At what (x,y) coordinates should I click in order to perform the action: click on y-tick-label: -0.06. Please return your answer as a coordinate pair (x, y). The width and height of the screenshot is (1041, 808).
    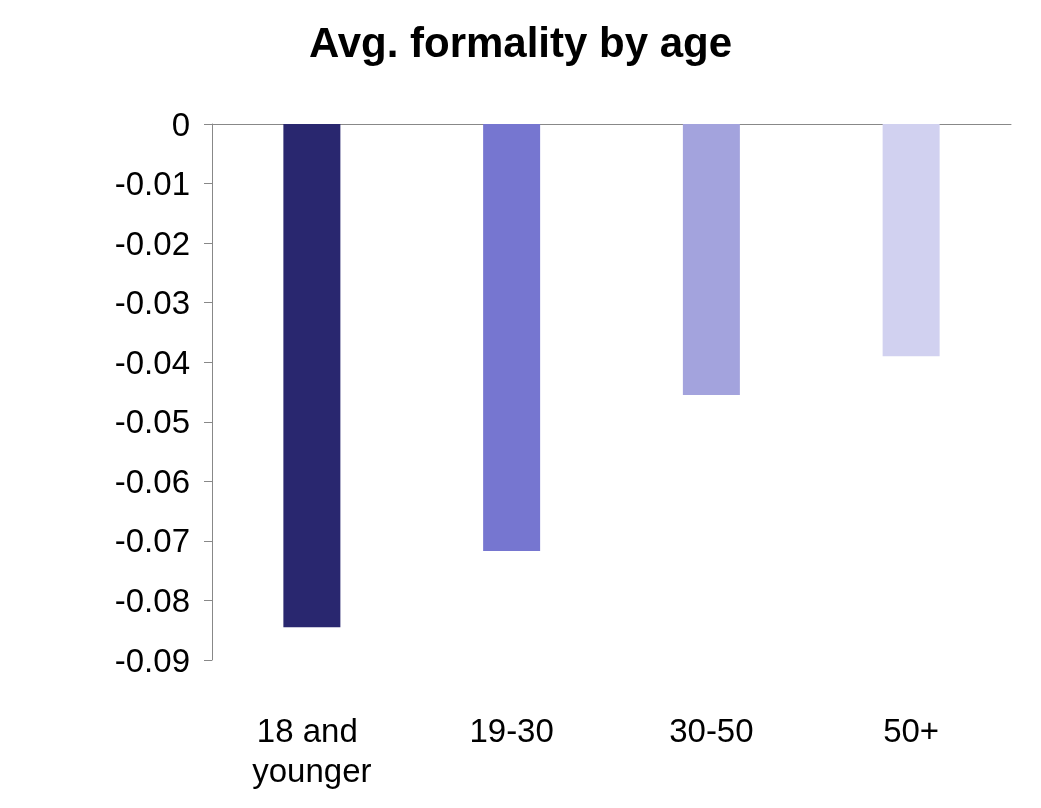
    Looking at the image, I should click on (152, 481).